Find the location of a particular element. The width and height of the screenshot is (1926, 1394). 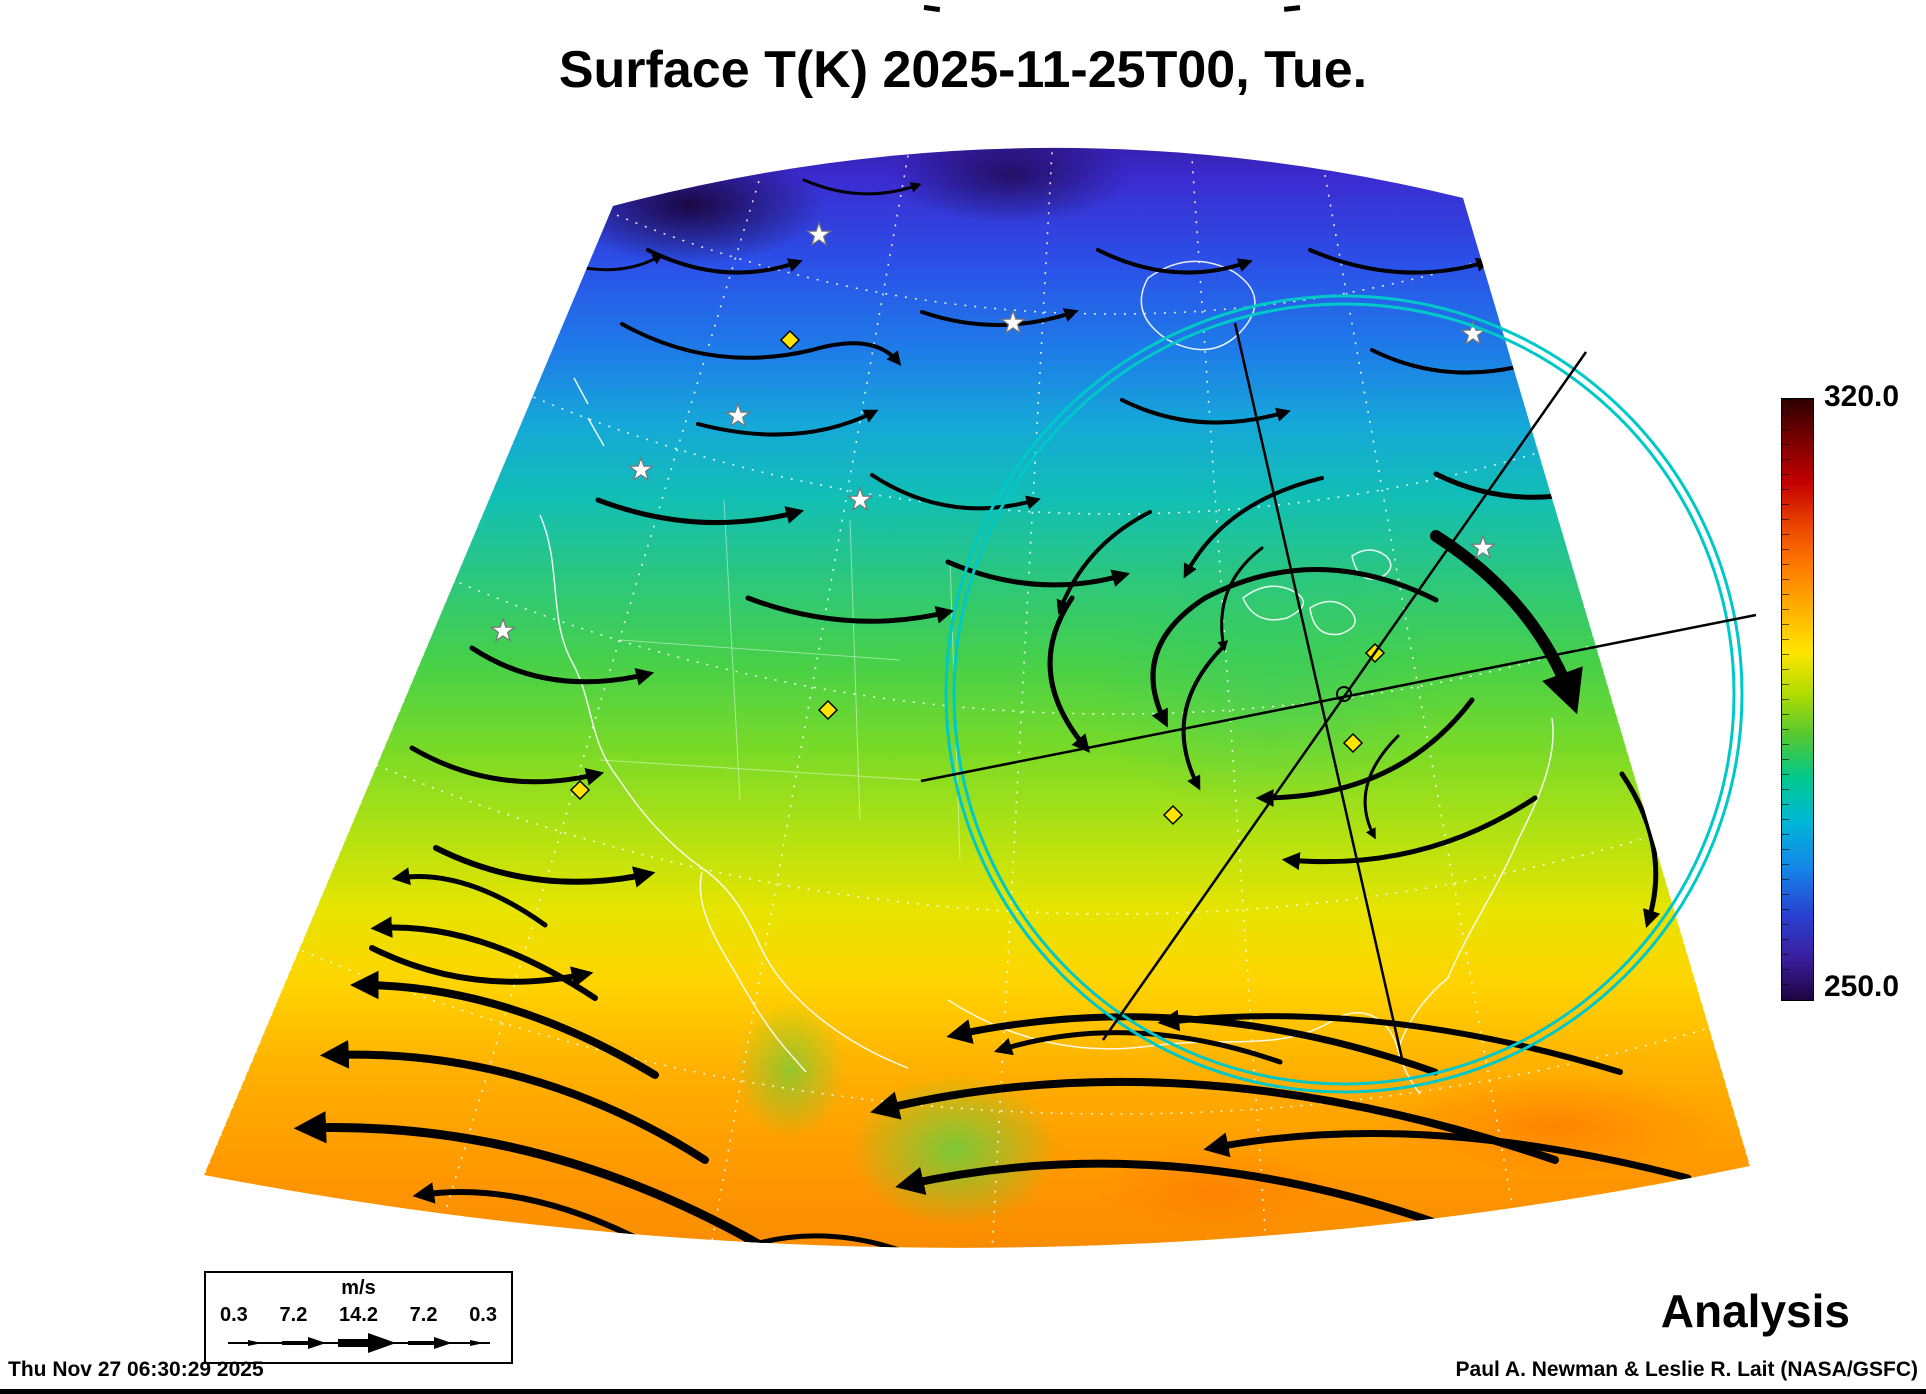

wind-speed-legend: m/s 0.3 7.2 14.2 7.2 0.3 is located at coordinates (358, 1317).